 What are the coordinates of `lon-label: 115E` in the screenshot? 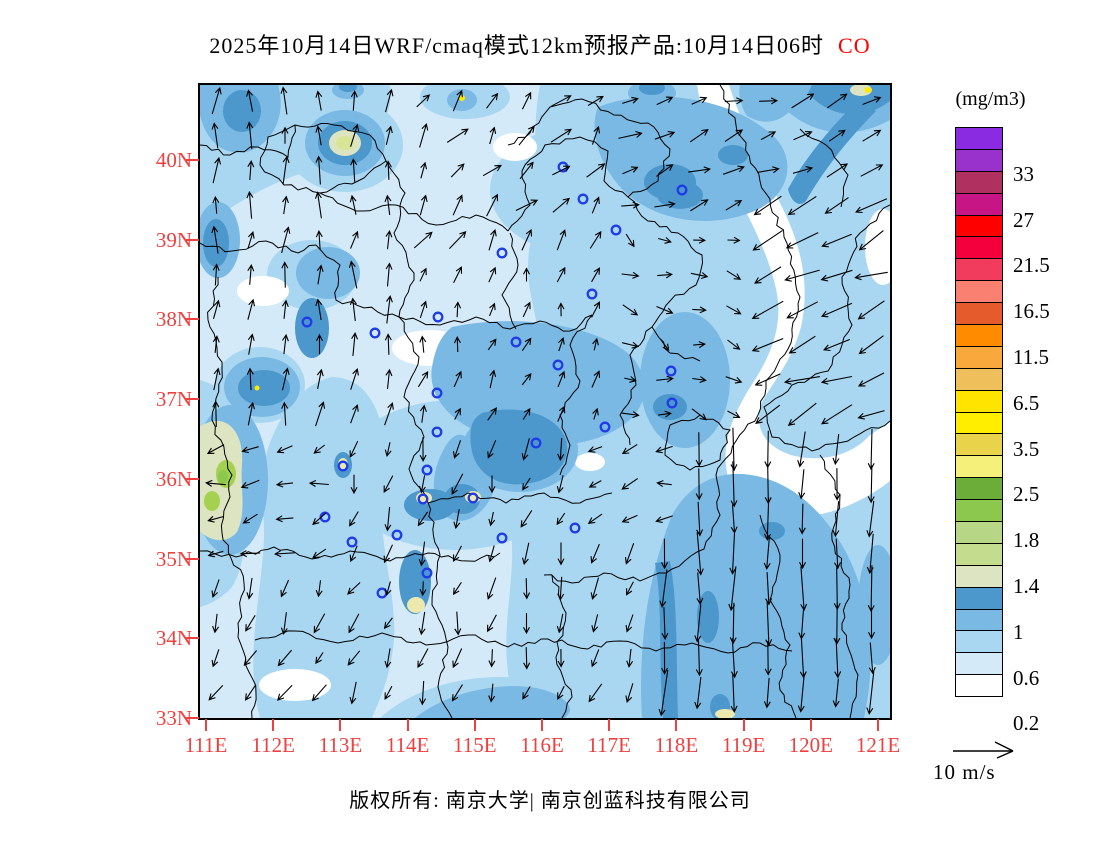 It's located at (475, 745).